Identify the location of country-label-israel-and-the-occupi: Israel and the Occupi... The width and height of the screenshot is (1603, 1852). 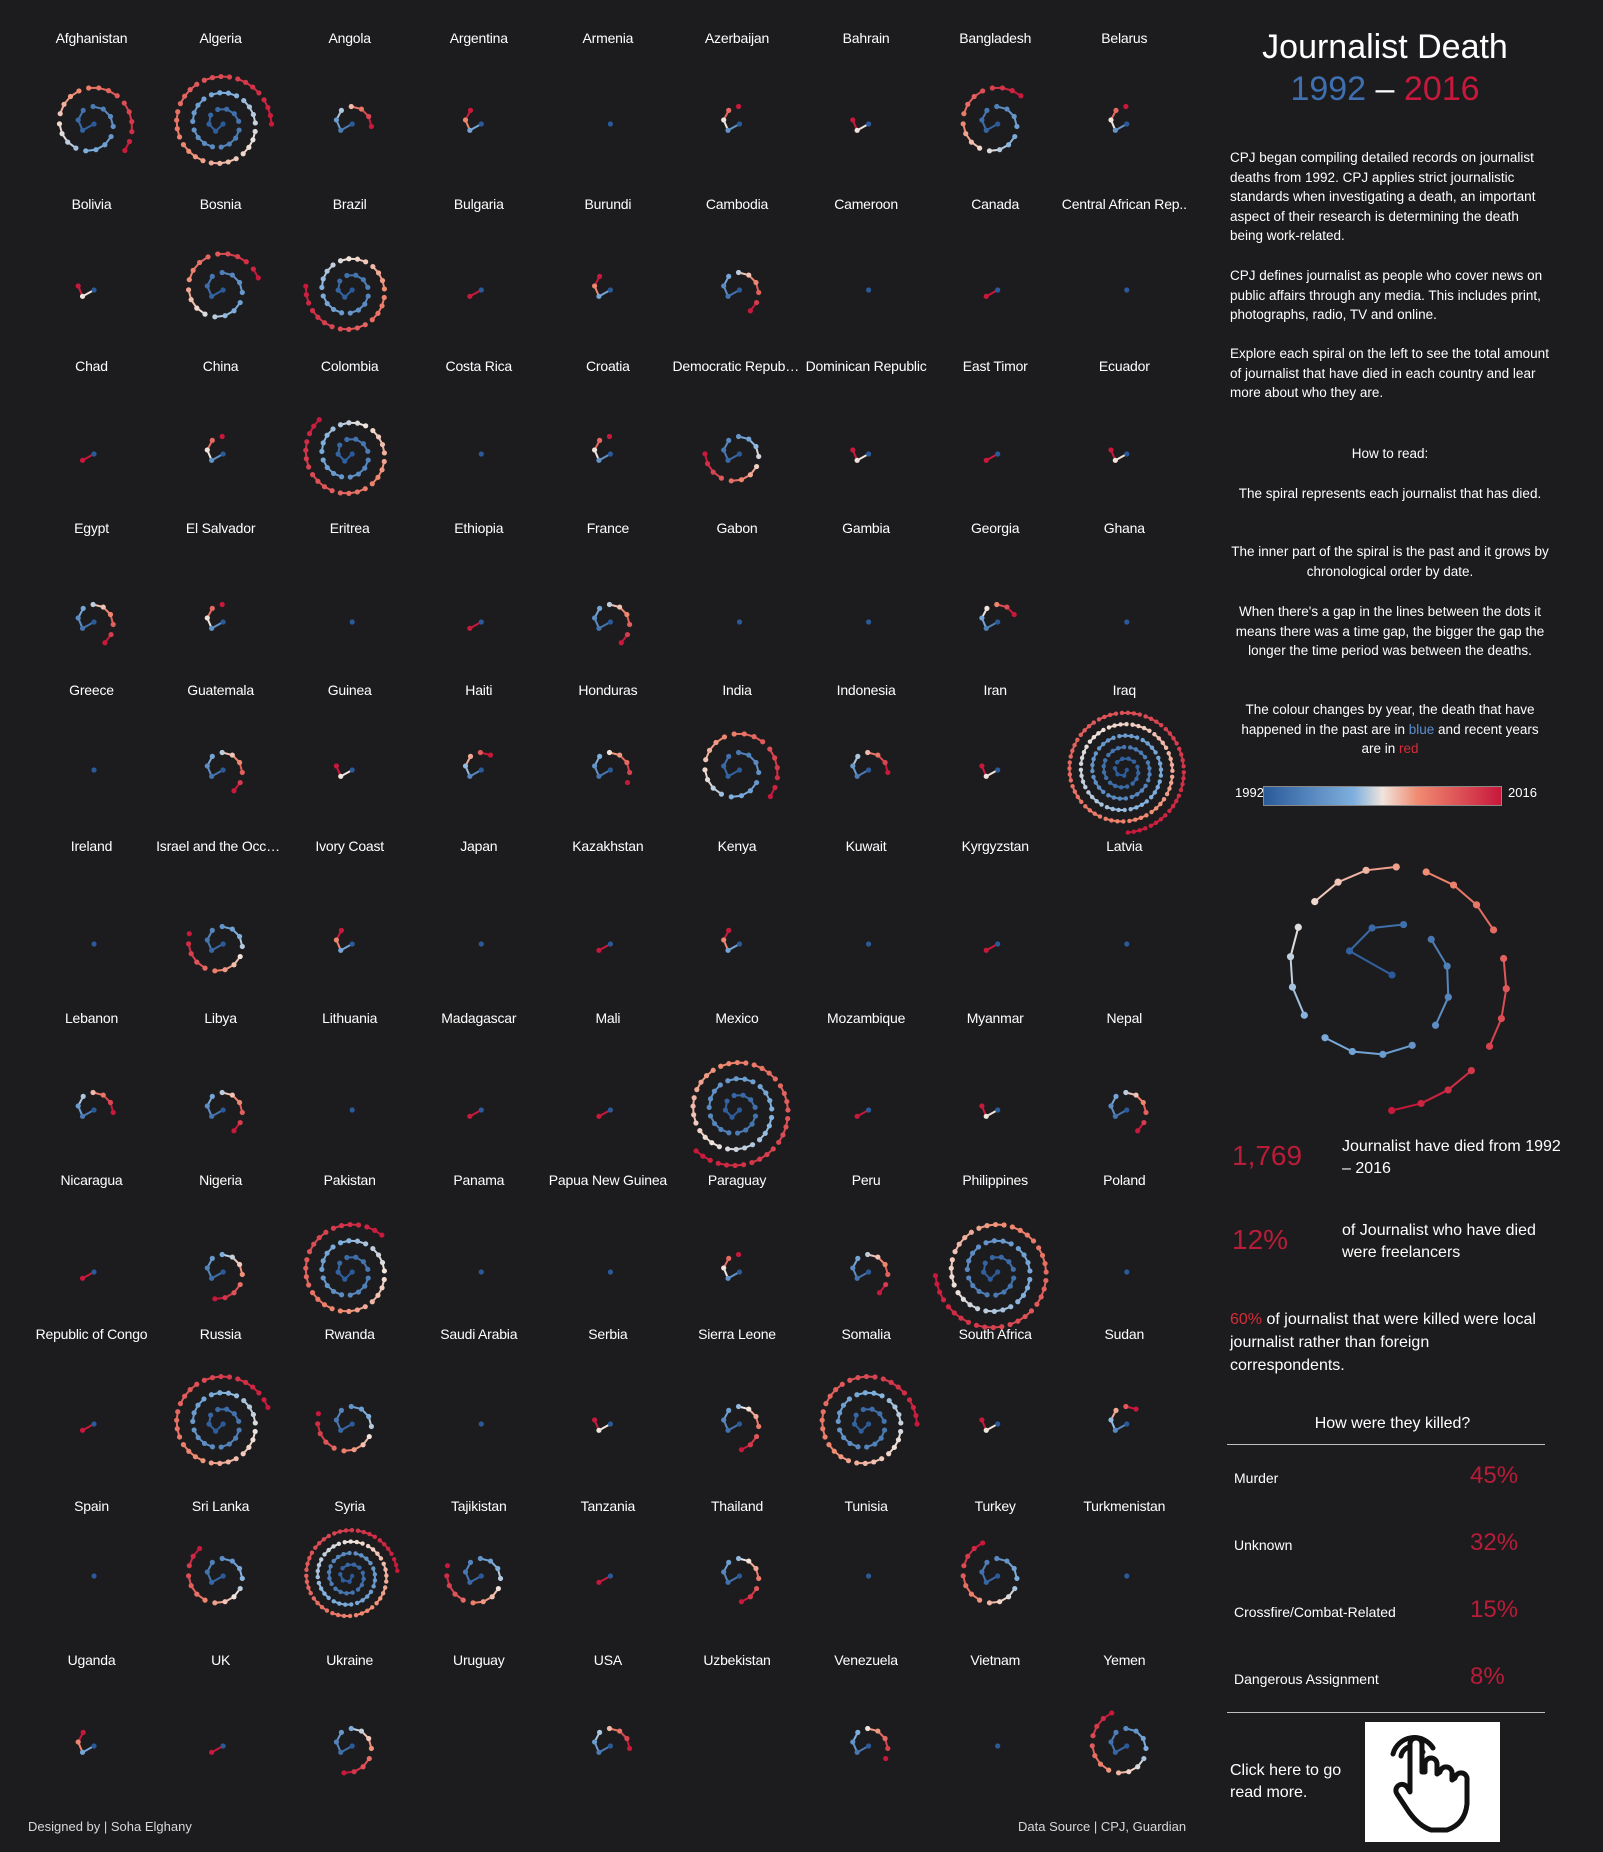
(221, 846).